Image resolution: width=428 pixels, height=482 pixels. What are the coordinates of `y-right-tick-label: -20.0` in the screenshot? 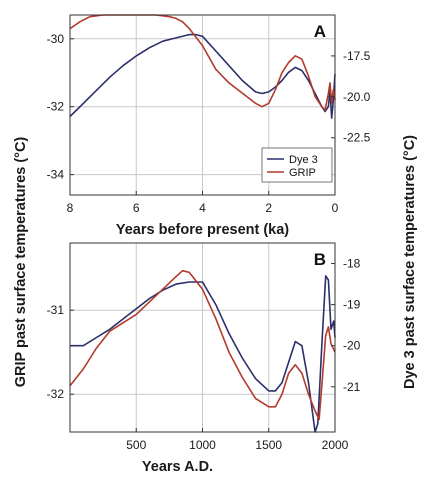 It's located at (357, 97).